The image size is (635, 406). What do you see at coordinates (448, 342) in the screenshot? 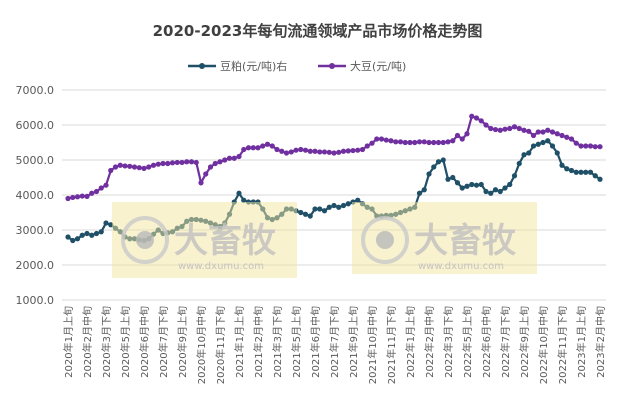
I see `x-tick-label: 2022年3月下旬` at bounding box center [448, 342].